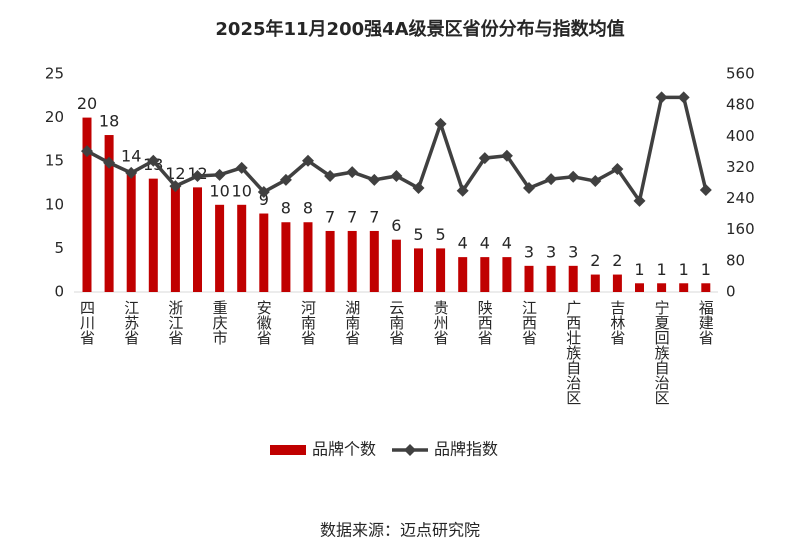 The height and width of the screenshot is (552, 800). Describe the element at coordinates (706, 322) in the screenshot. I see `x-tick-label: 福建省` at that location.